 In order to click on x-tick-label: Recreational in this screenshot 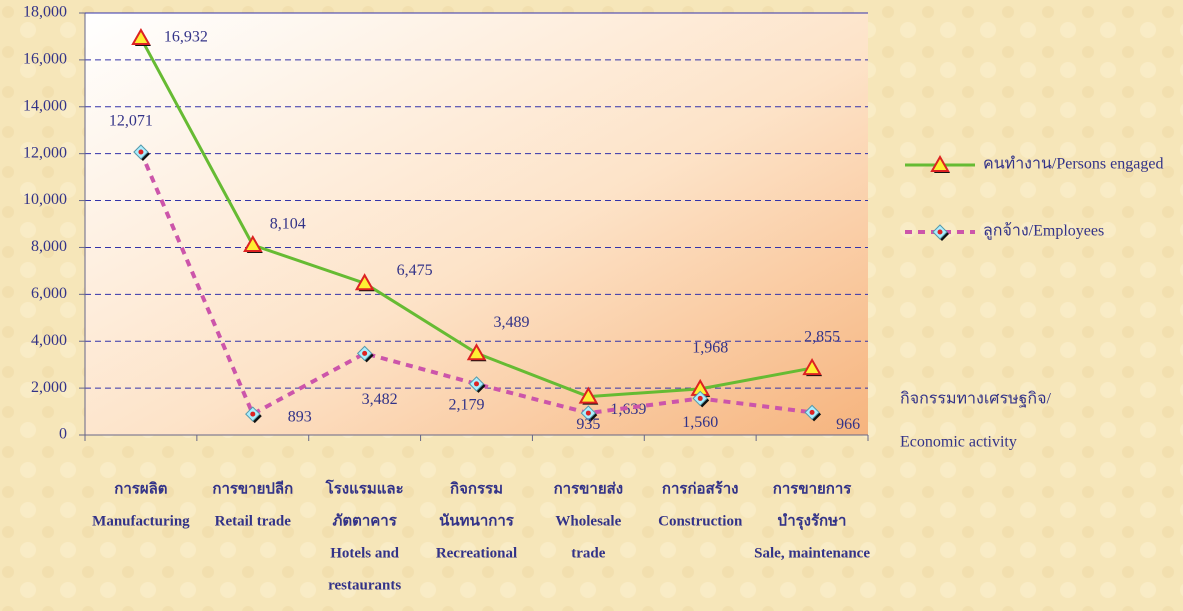, I will do `click(476, 553)`.